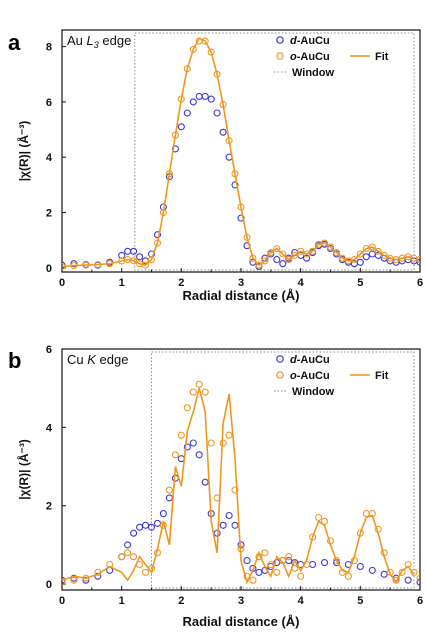  What do you see at coordinates (97, 359) in the screenshot?
I see `edge-label: Cu K edge` at bounding box center [97, 359].